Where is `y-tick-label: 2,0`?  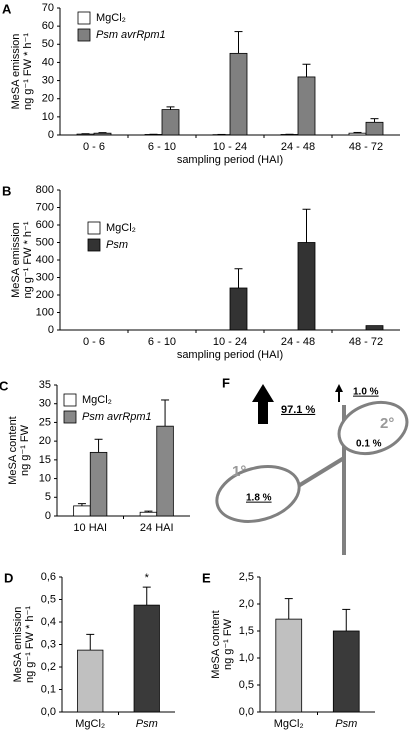 y-tick-label: 2,0 is located at coordinates (246, 604).